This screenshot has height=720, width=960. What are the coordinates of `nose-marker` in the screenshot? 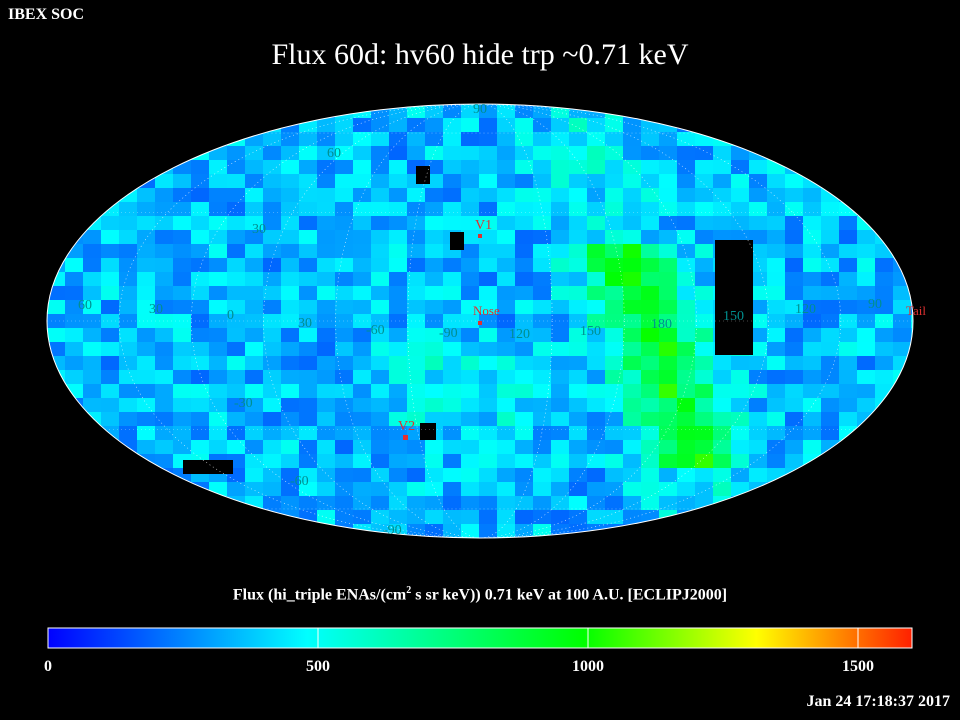 It's located at (480, 323).